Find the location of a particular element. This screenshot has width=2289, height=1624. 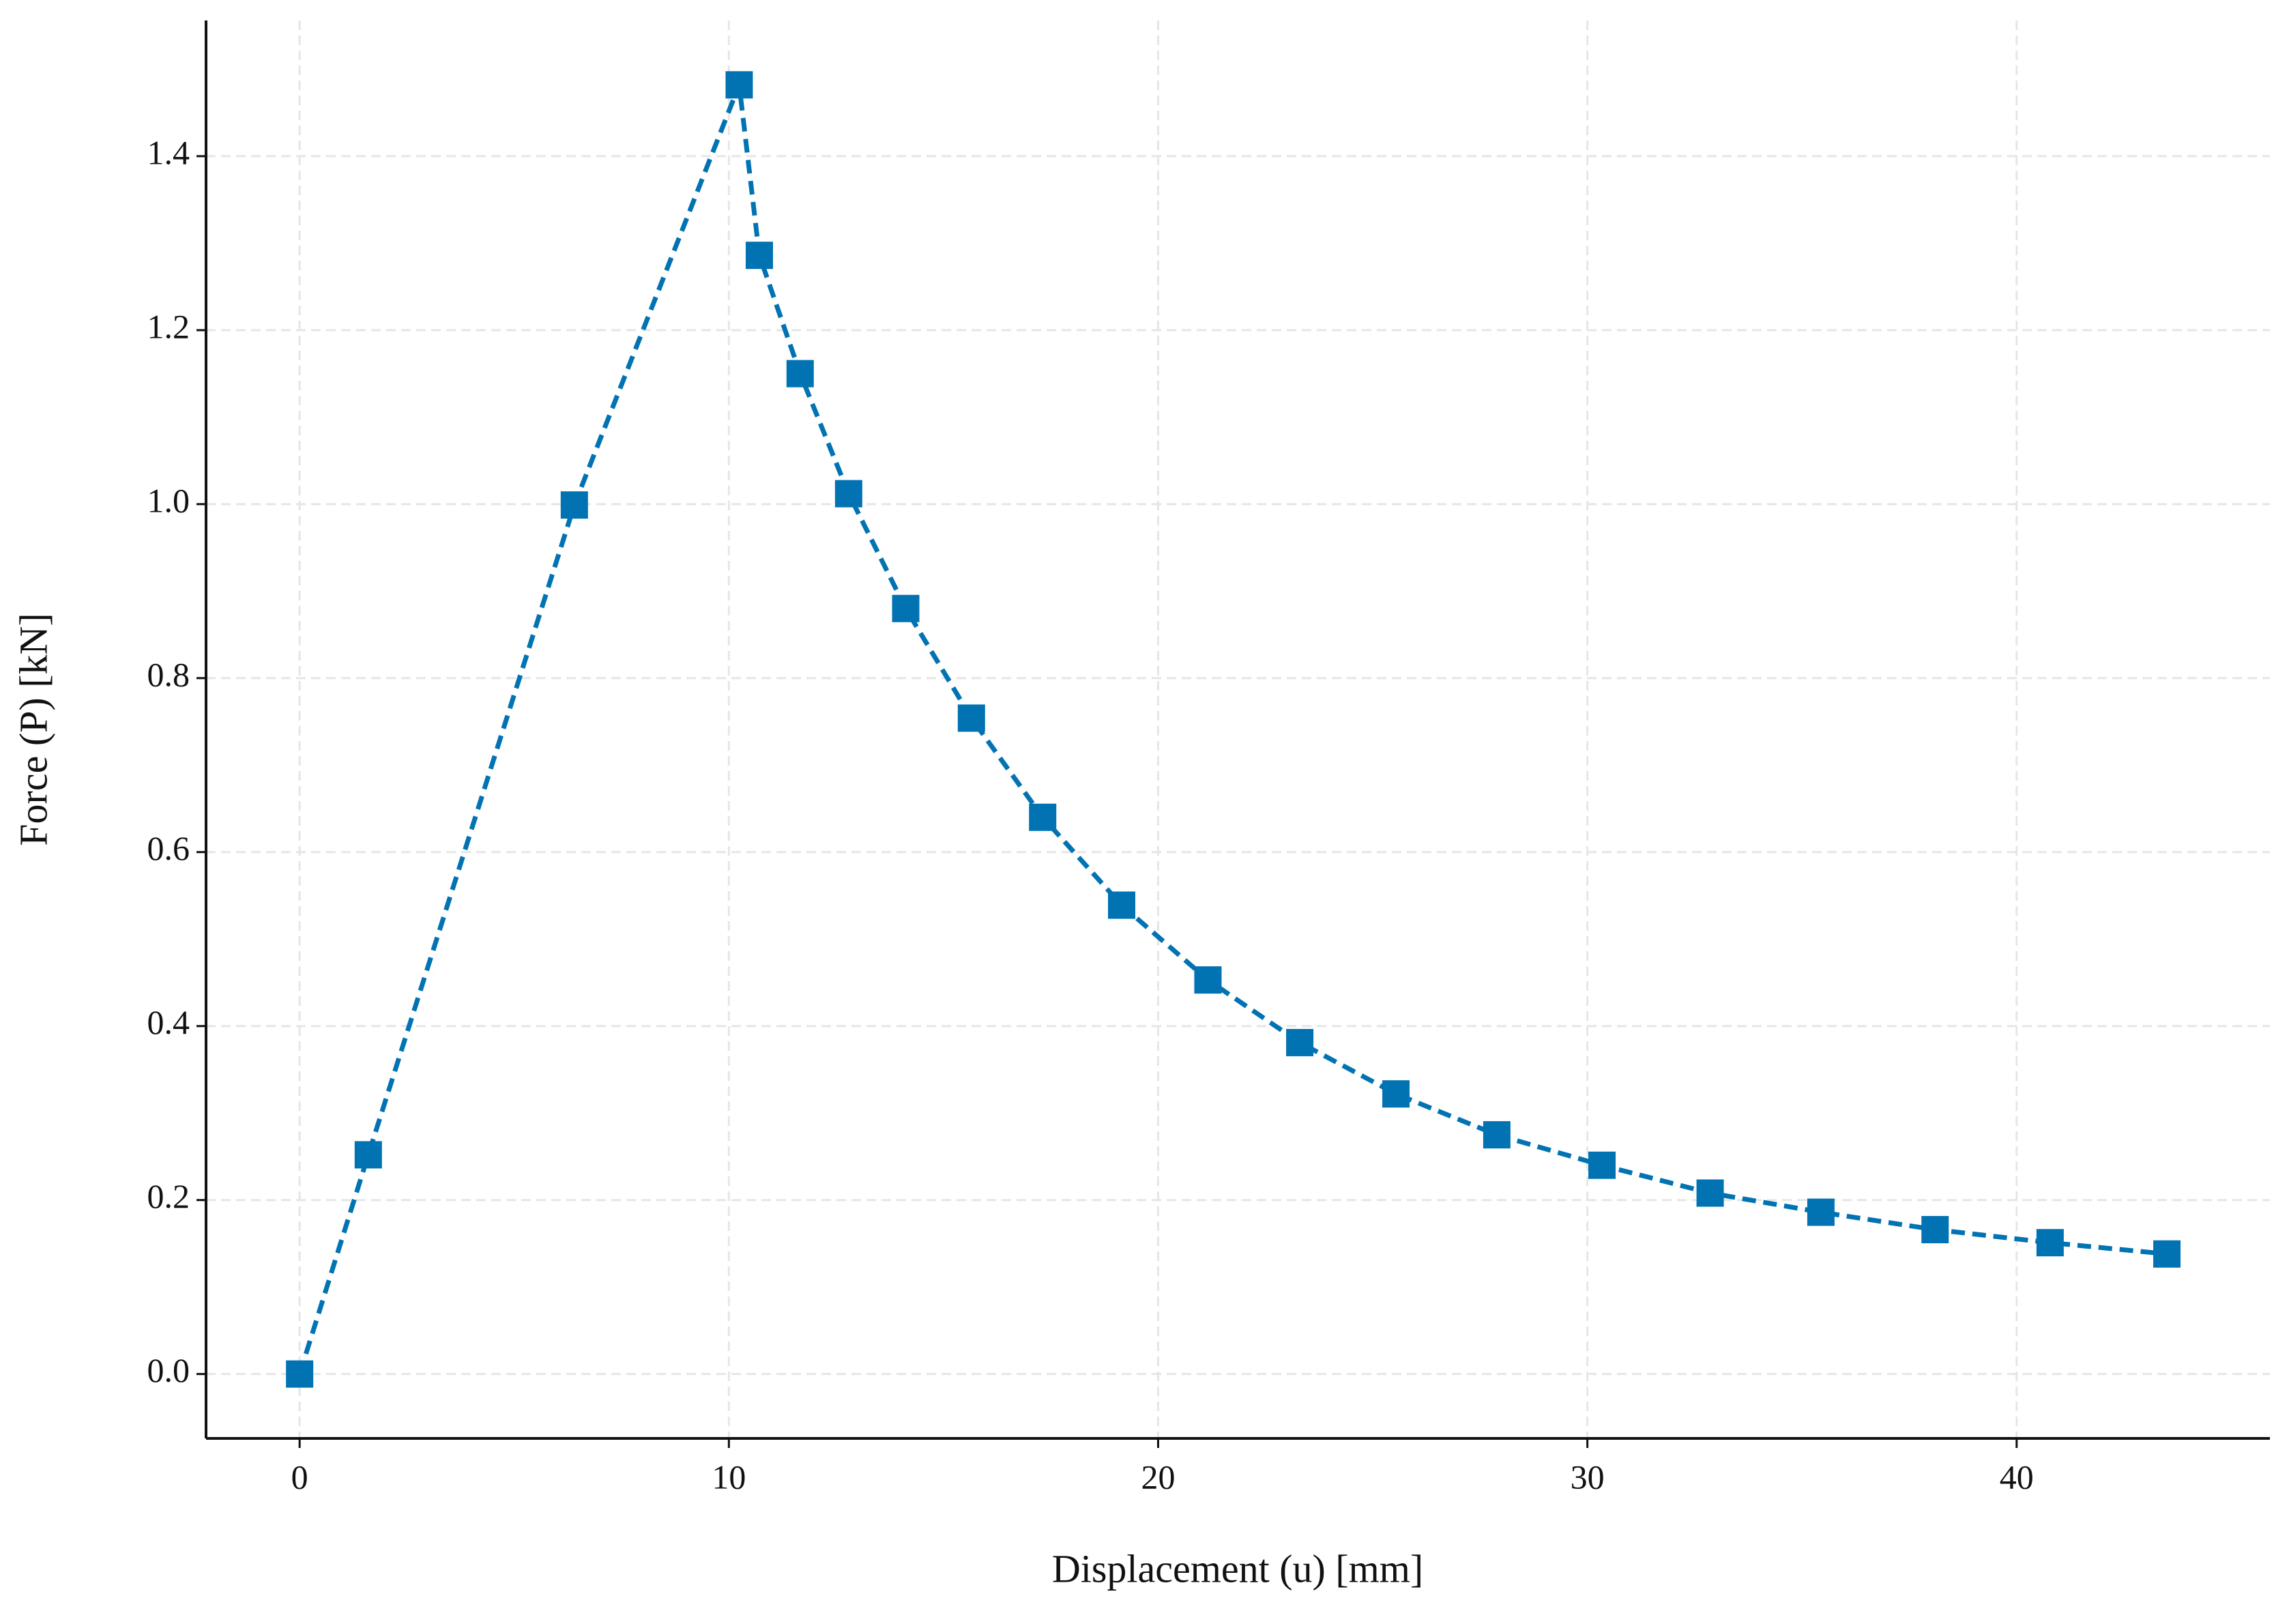

y-tick-label: 0.4 is located at coordinates (168, 1022).